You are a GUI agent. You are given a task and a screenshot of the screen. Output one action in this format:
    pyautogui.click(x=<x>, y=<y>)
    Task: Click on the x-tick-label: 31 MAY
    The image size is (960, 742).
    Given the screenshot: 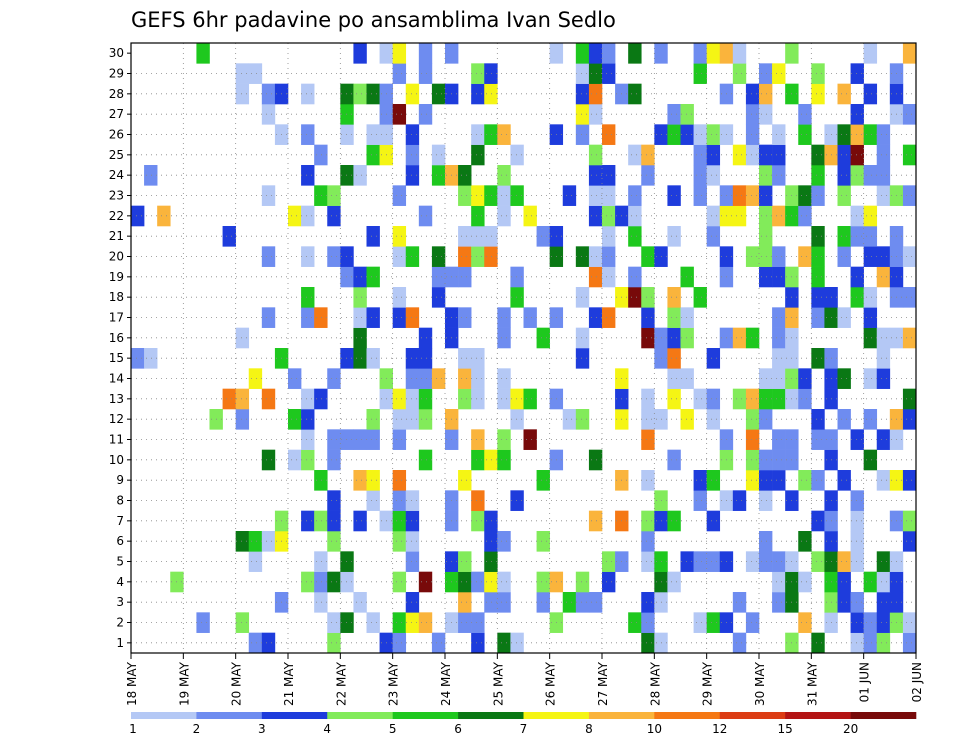 What is the action you would take?
    pyautogui.click(x=812, y=683)
    